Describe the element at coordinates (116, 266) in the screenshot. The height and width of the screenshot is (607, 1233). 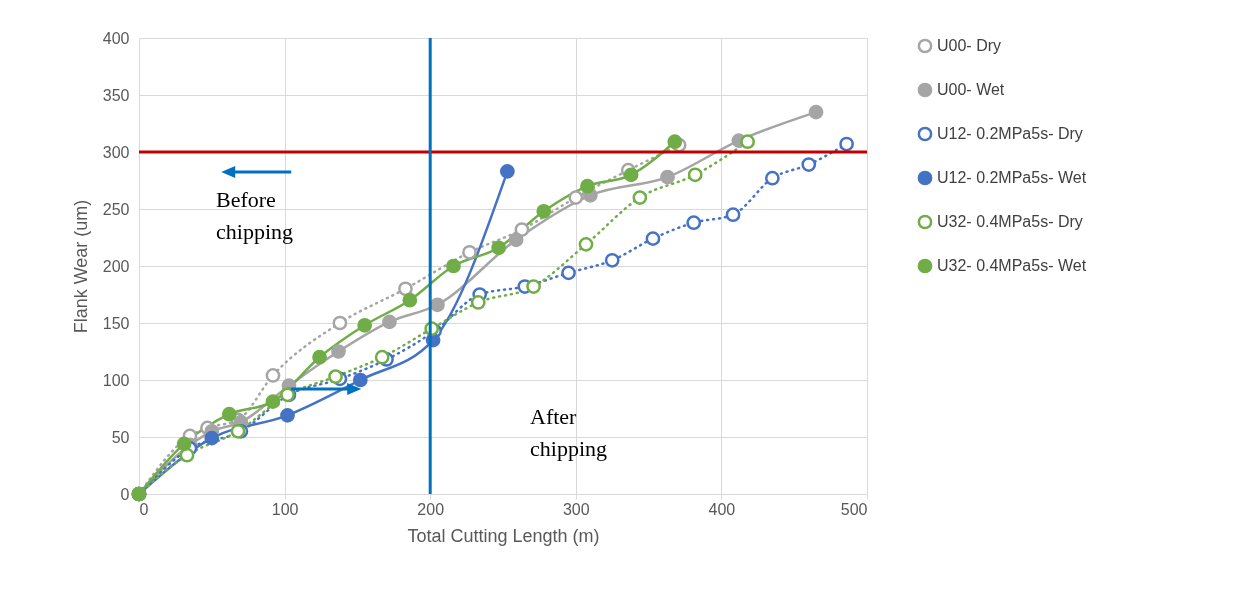
I see `y-tick-label: 200` at that location.